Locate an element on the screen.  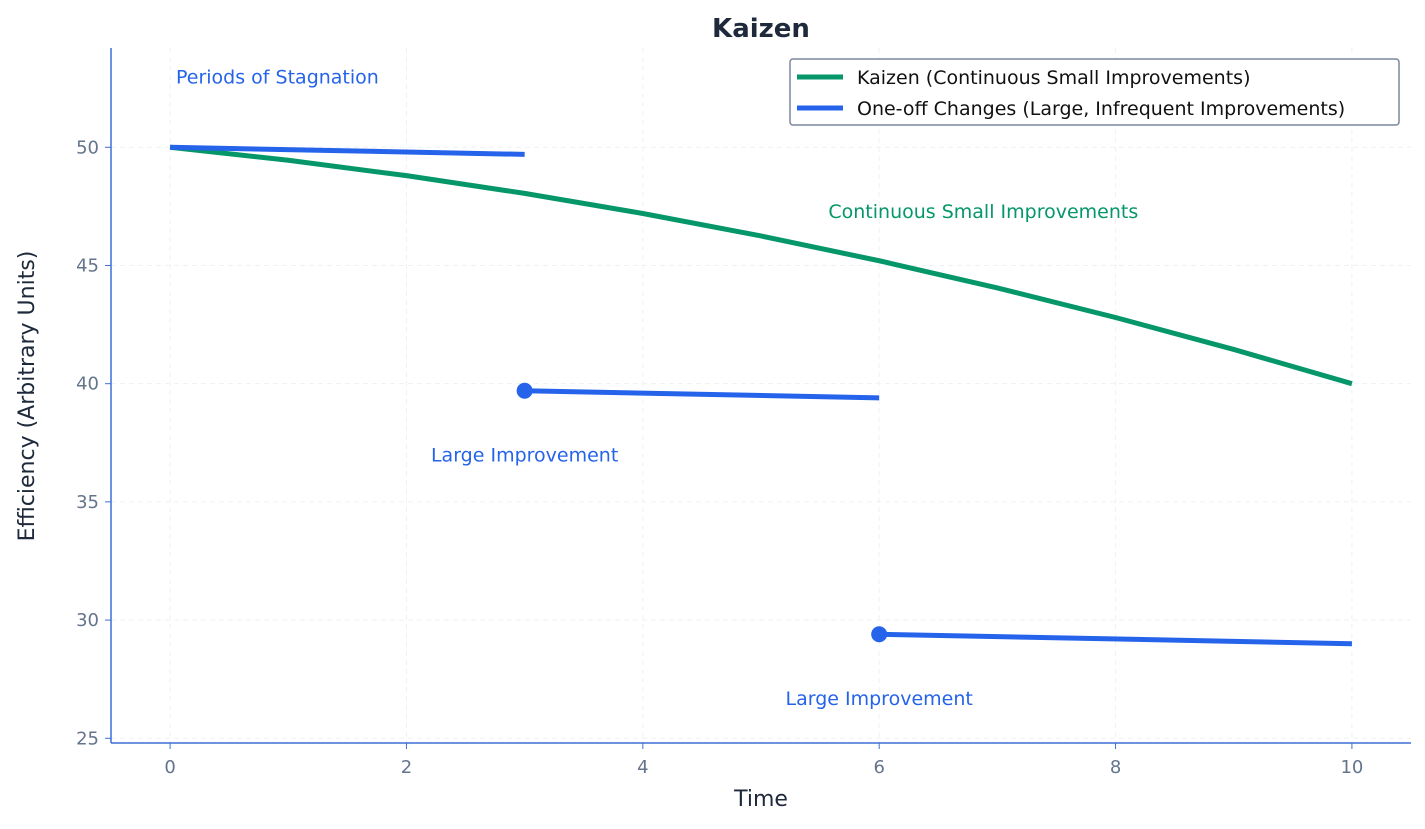
legend-label-kaizen: Kaizen (Continuous Small Improvements) is located at coordinates (1054, 78).